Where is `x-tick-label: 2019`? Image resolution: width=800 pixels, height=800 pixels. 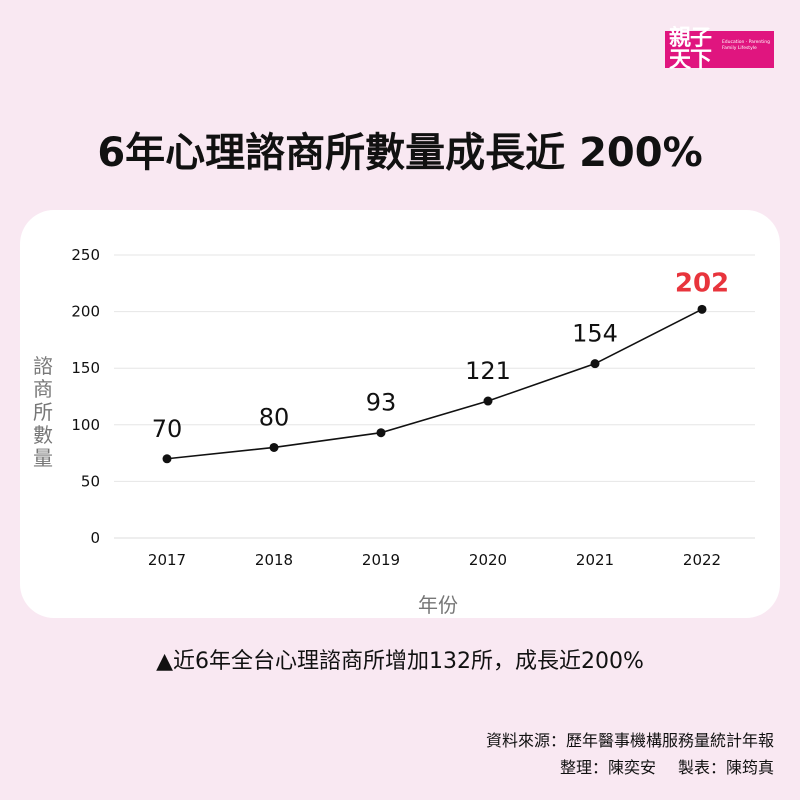 x-tick-label: 2019 is located at coordinates (381, 560).